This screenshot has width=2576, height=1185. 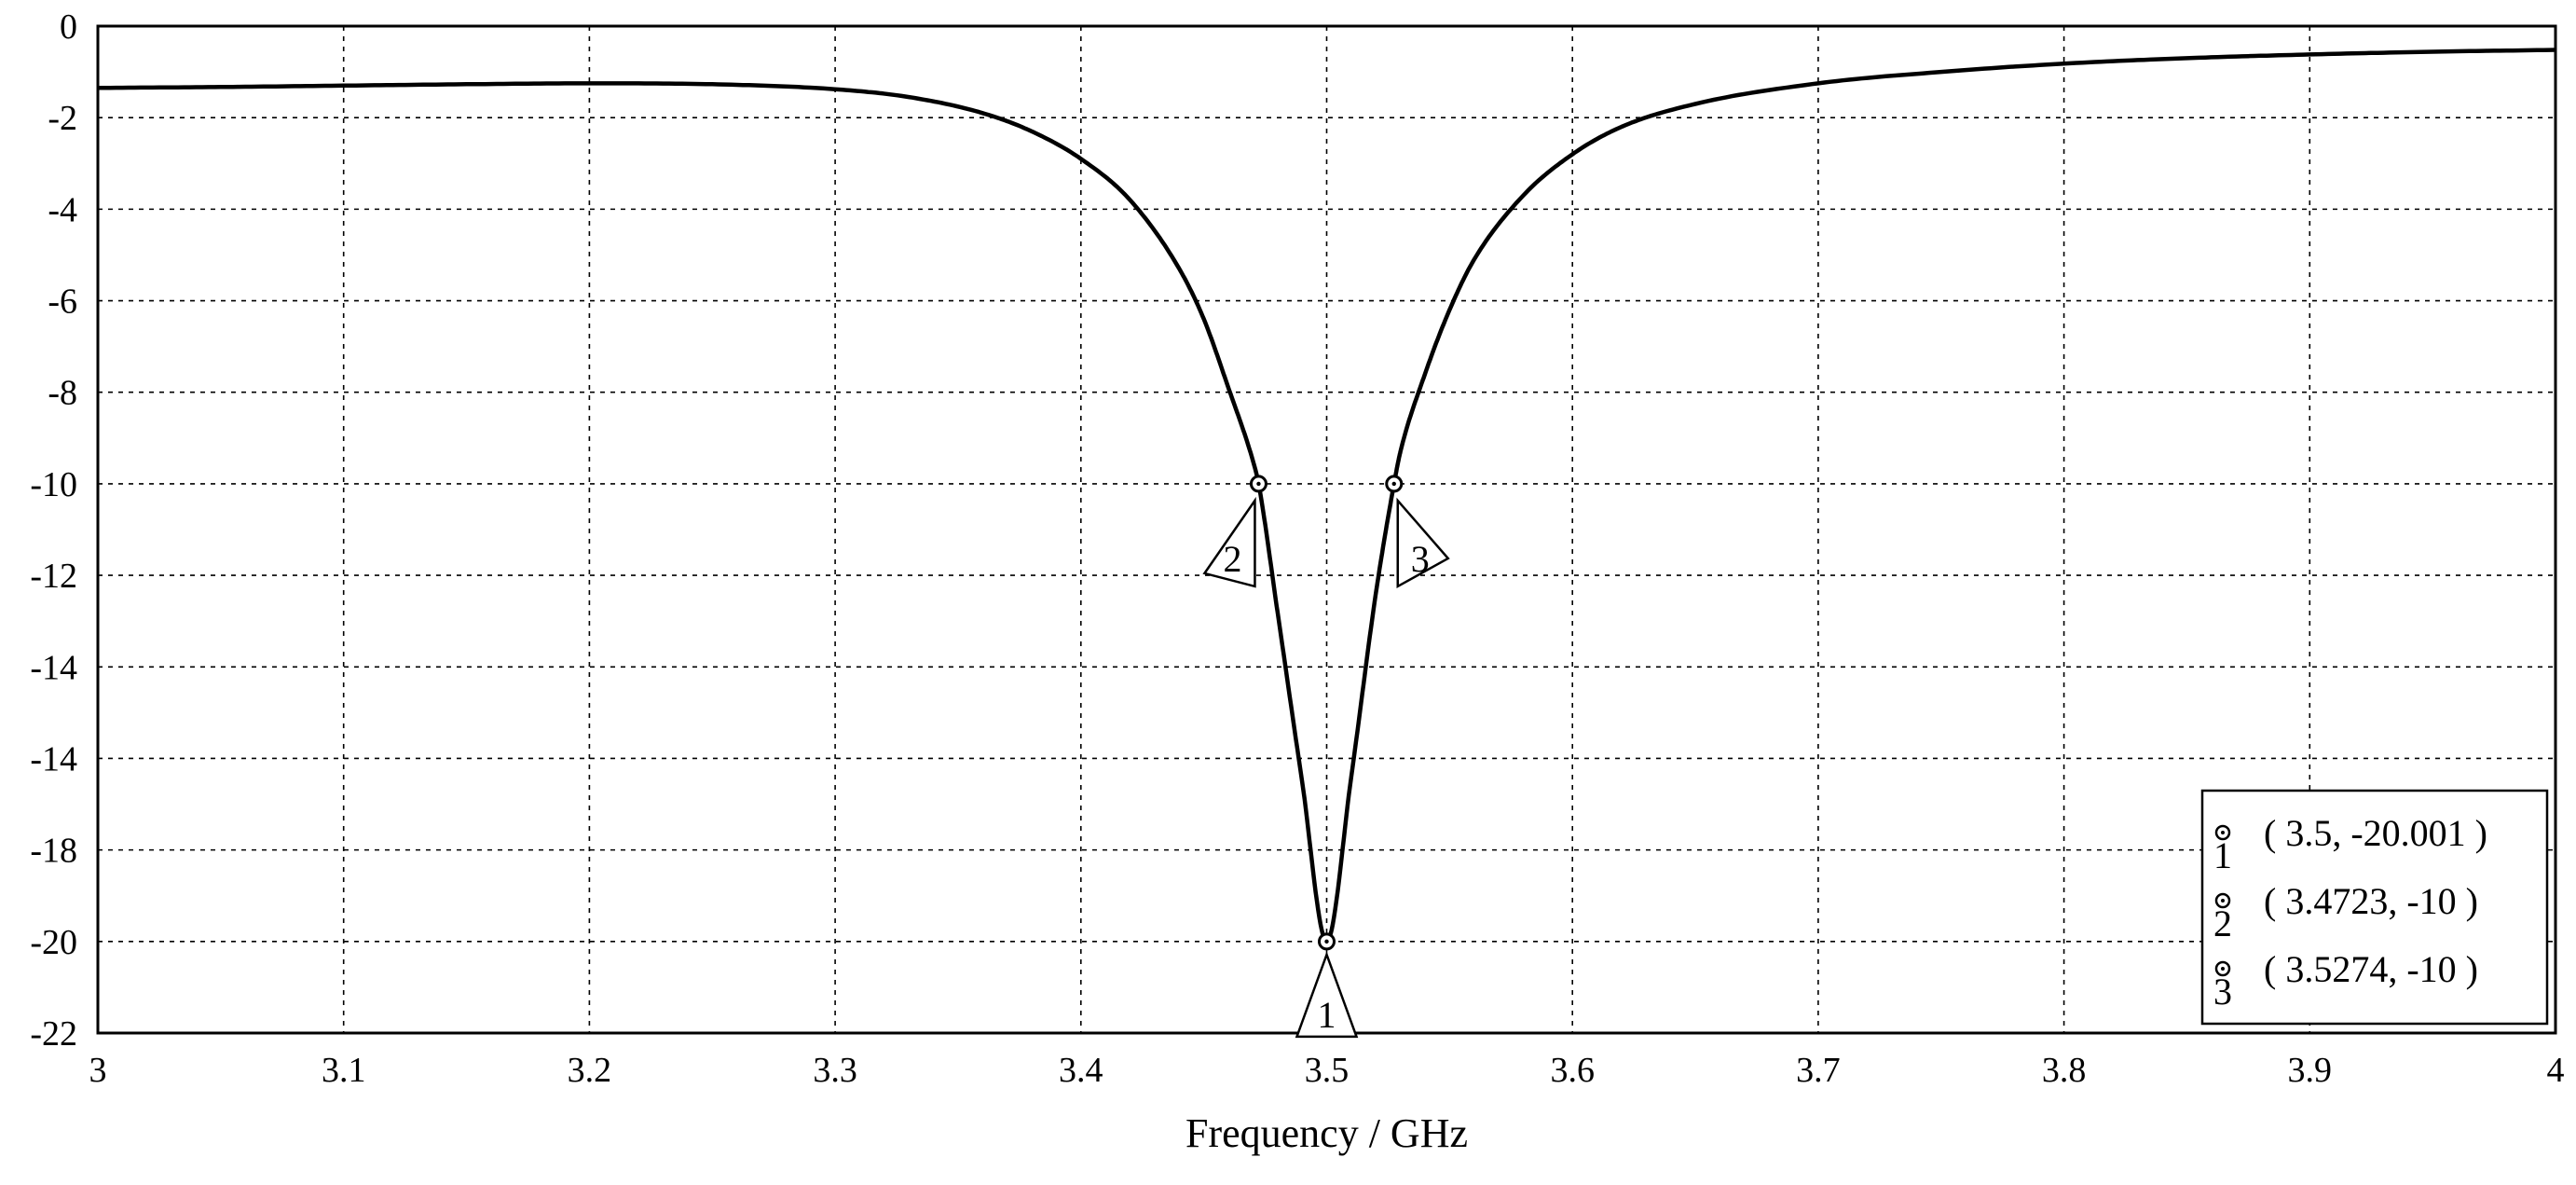 I want to click on x-tick-label: 3.7, so click(x=1818, y=1070).